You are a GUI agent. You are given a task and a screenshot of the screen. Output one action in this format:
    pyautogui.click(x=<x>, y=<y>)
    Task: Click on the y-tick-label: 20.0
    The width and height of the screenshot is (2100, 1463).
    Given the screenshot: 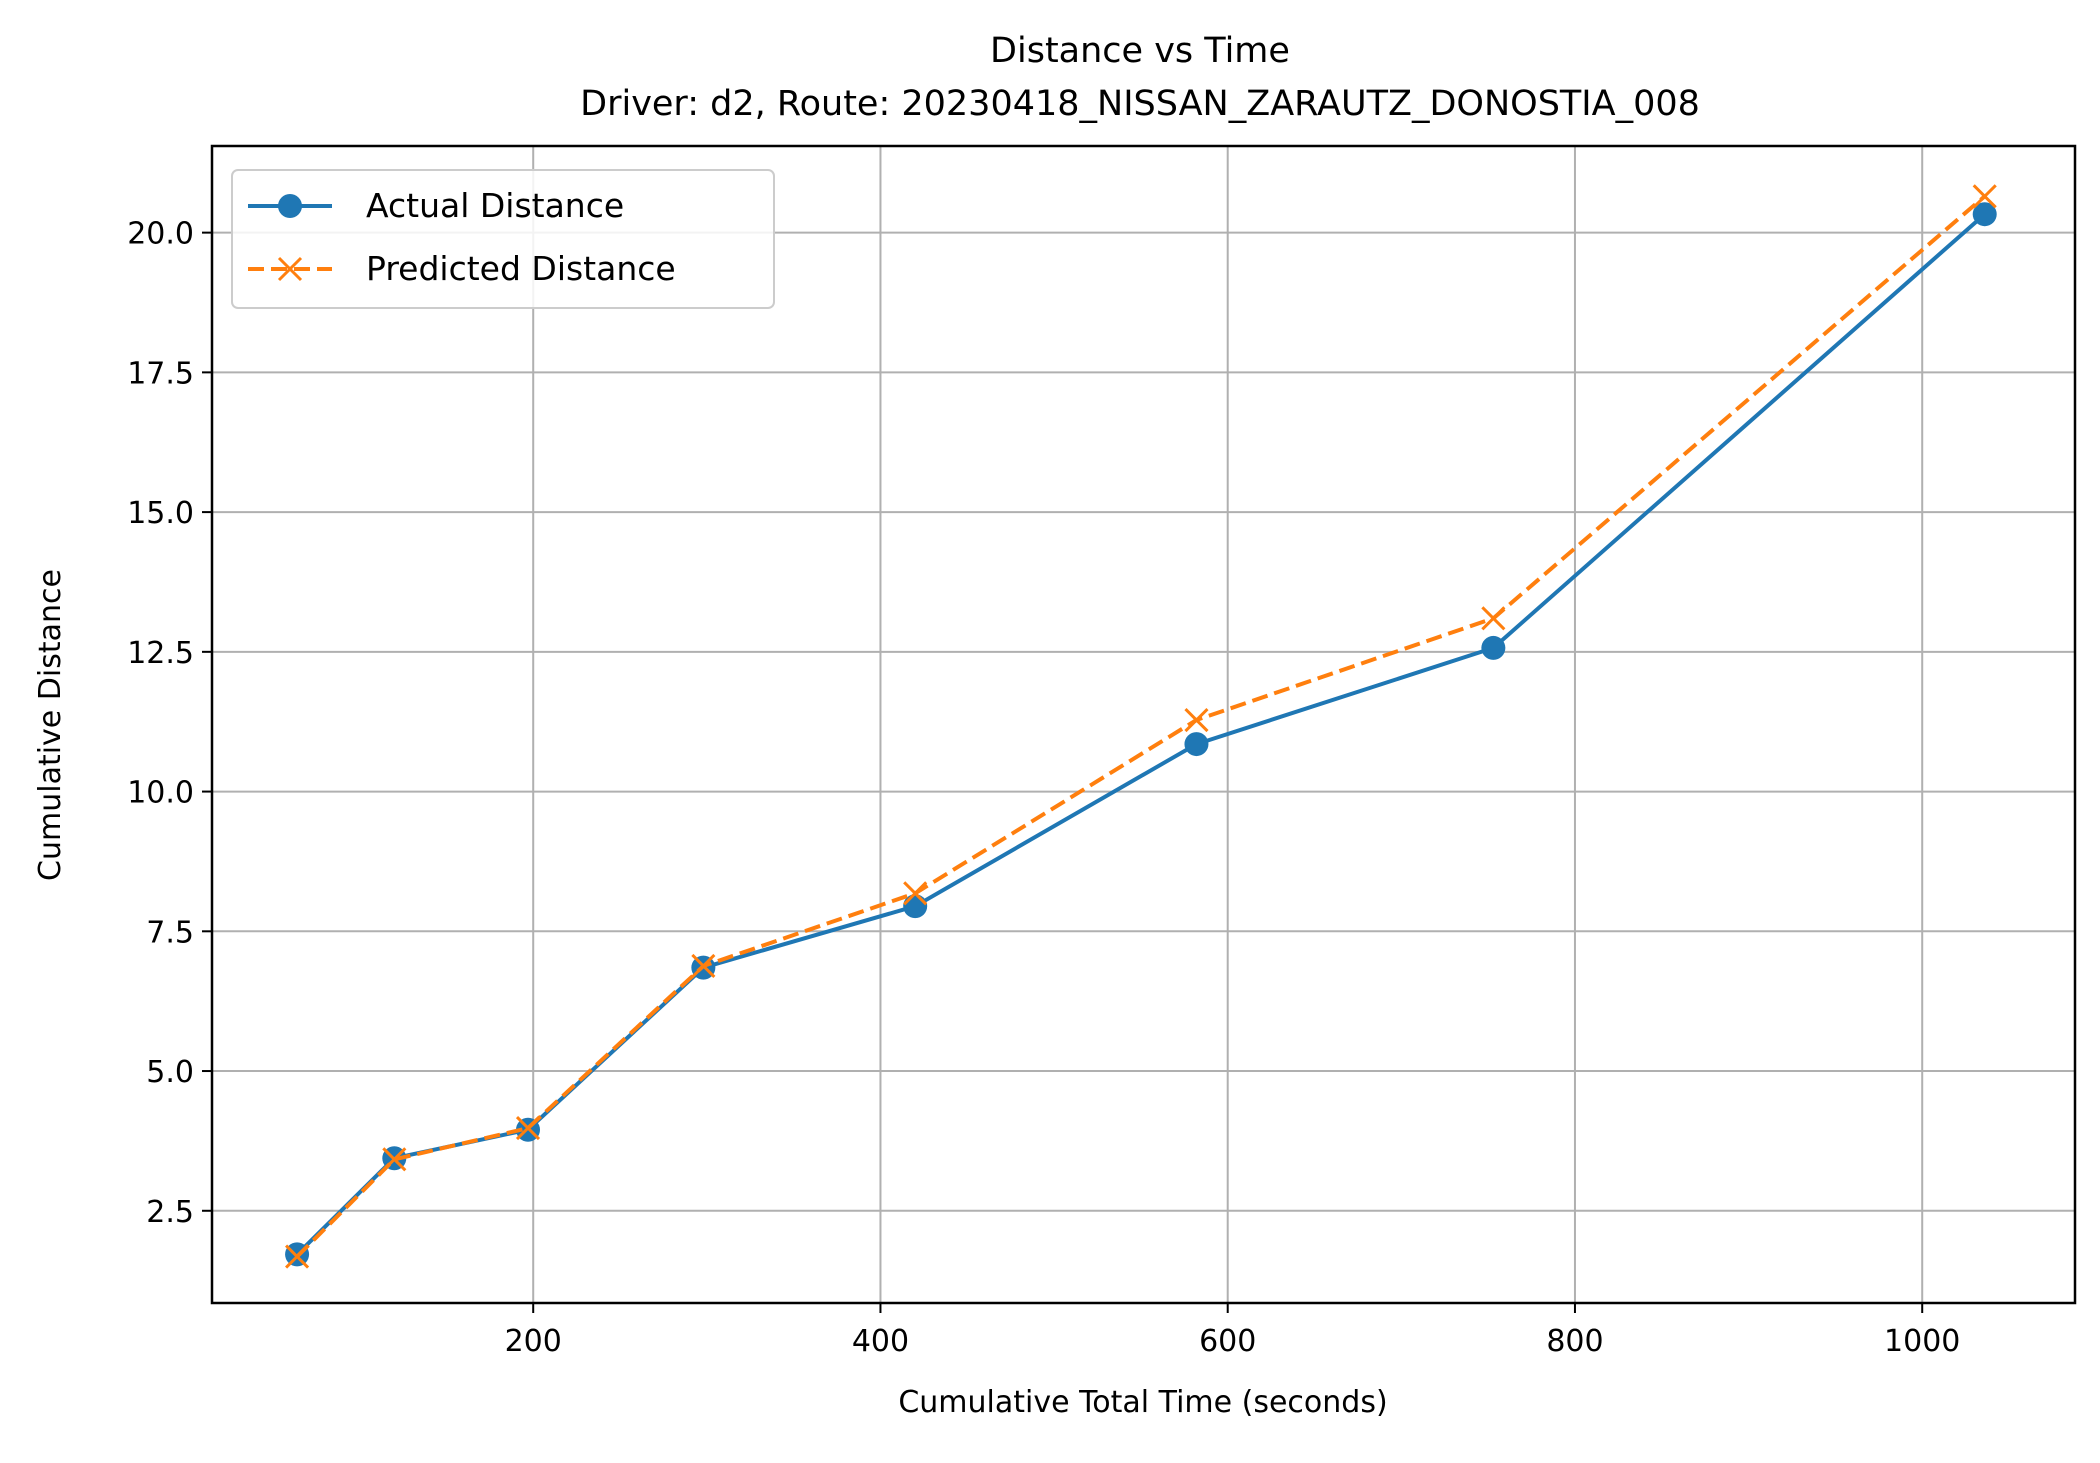 What is the action you would take?
    pyautogui.click(x=160, y=234)
    